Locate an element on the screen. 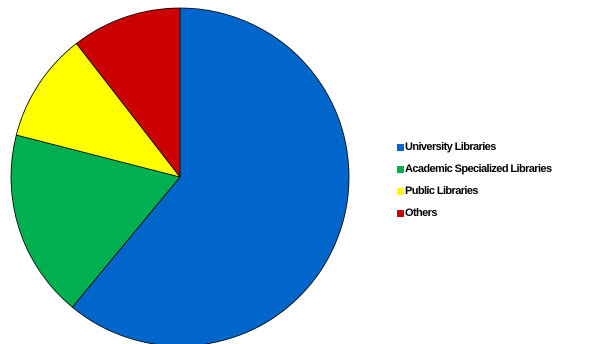  legend-item: University Libraries is located at coordinates (496, 147).